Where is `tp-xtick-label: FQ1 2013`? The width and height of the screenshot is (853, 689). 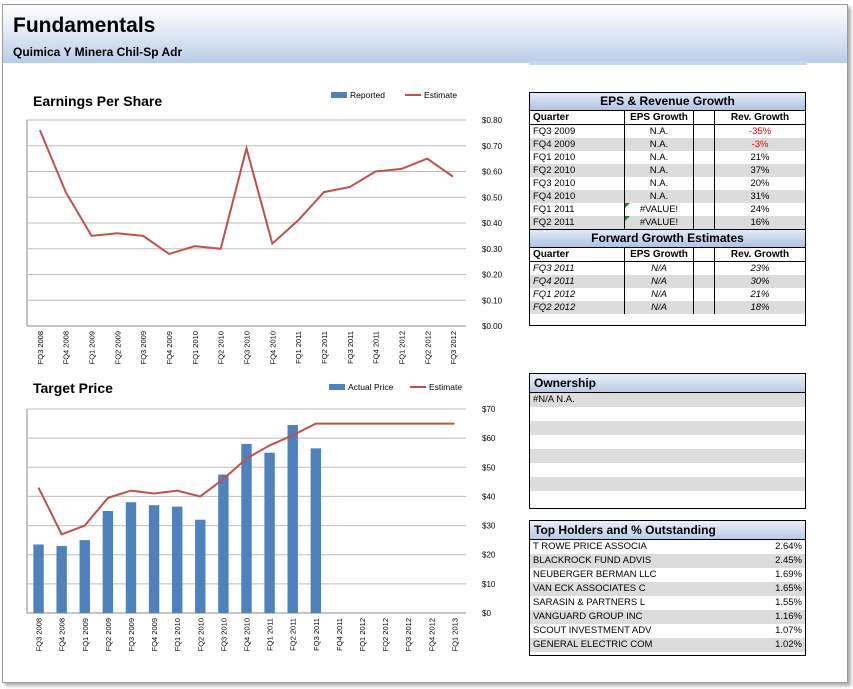 tp-xtick-label: FQ1 2013 is located at coordinates (454, 634).